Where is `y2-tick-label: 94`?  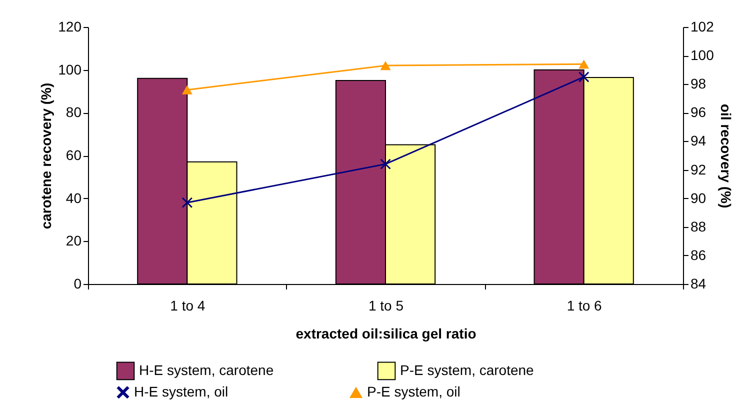
y2-tick-label: 94 is located at coordinates (698, 140).